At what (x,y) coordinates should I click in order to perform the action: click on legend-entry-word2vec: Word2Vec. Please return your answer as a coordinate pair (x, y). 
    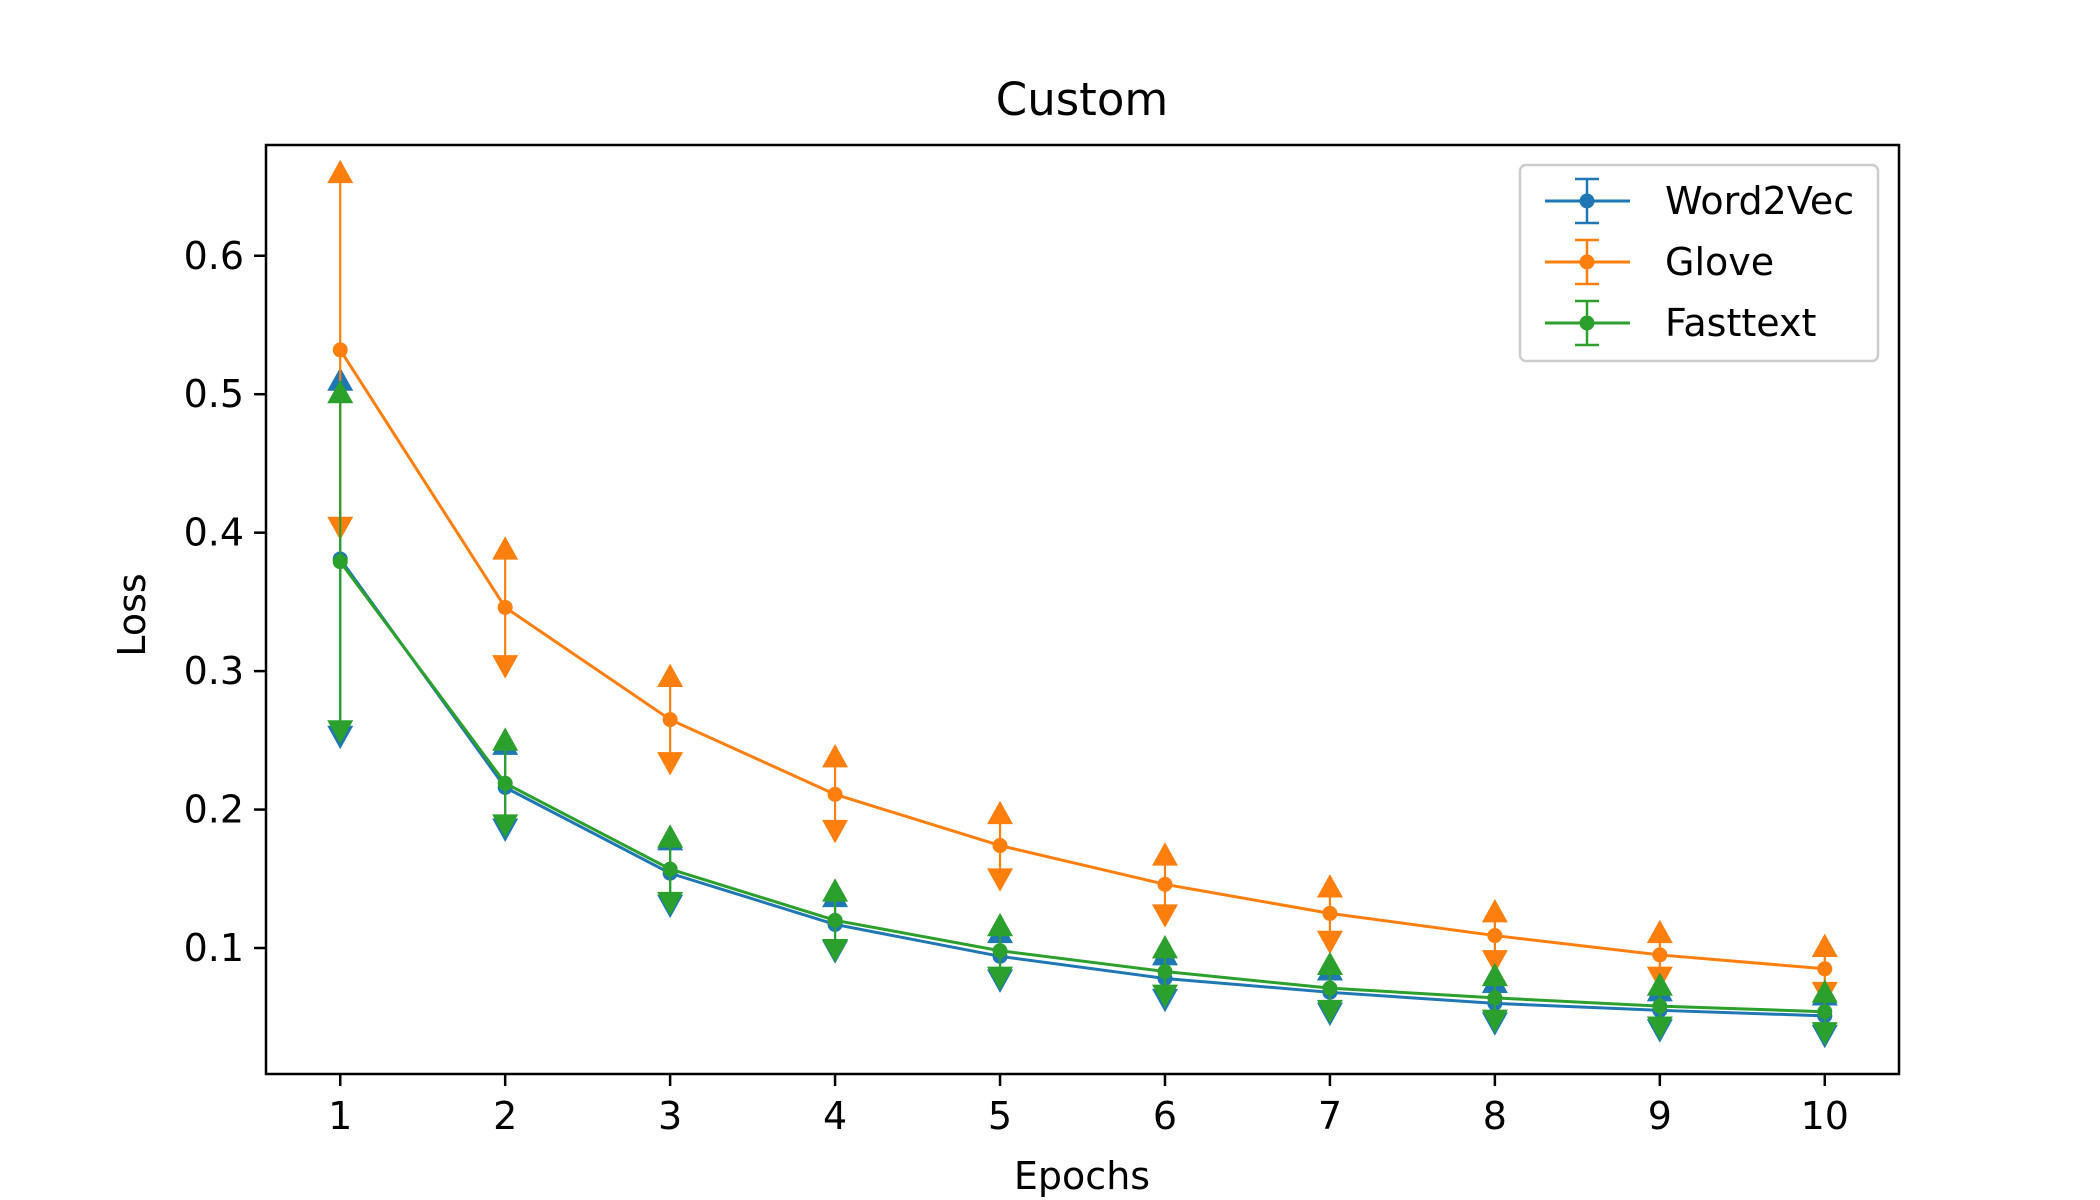
    Looking at the image, I should click on (1699, 201).